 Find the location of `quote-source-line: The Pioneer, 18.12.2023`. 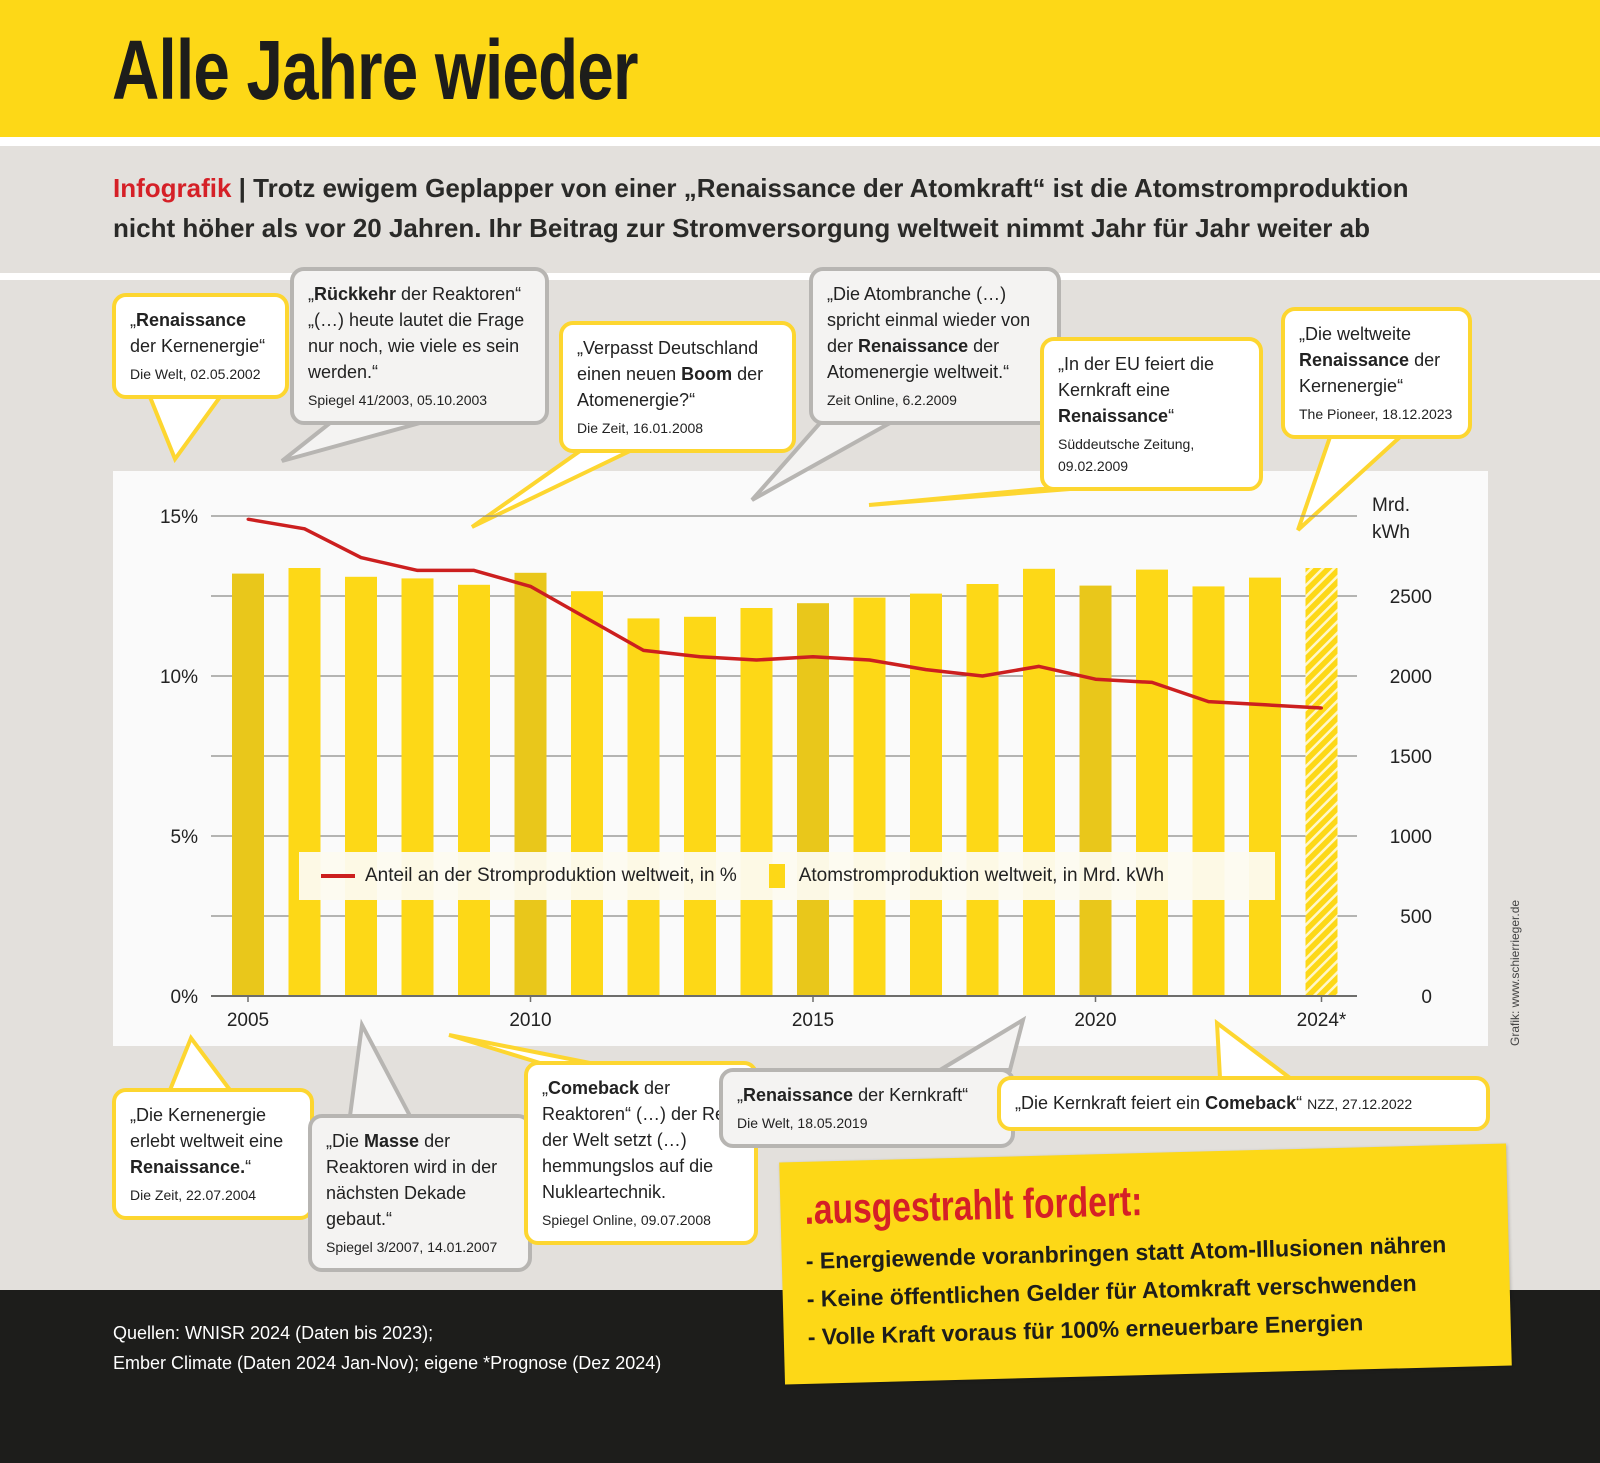

quote-source-line: The Pioneer, 18.12.2023 is located at coordinates (1376, 414).